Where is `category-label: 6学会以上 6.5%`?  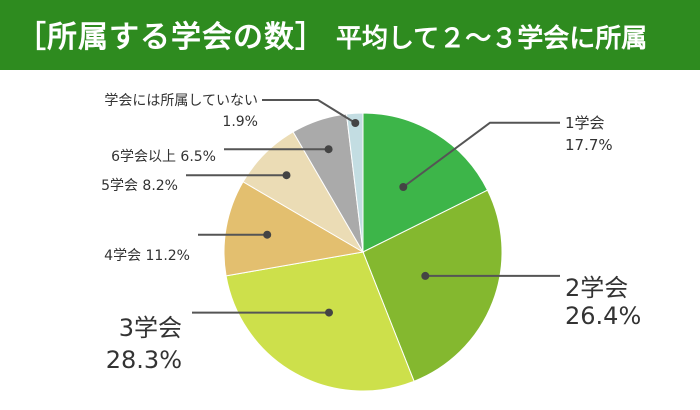 category-label: 6学会以上 6.5% is located at coordinates (163, 157).